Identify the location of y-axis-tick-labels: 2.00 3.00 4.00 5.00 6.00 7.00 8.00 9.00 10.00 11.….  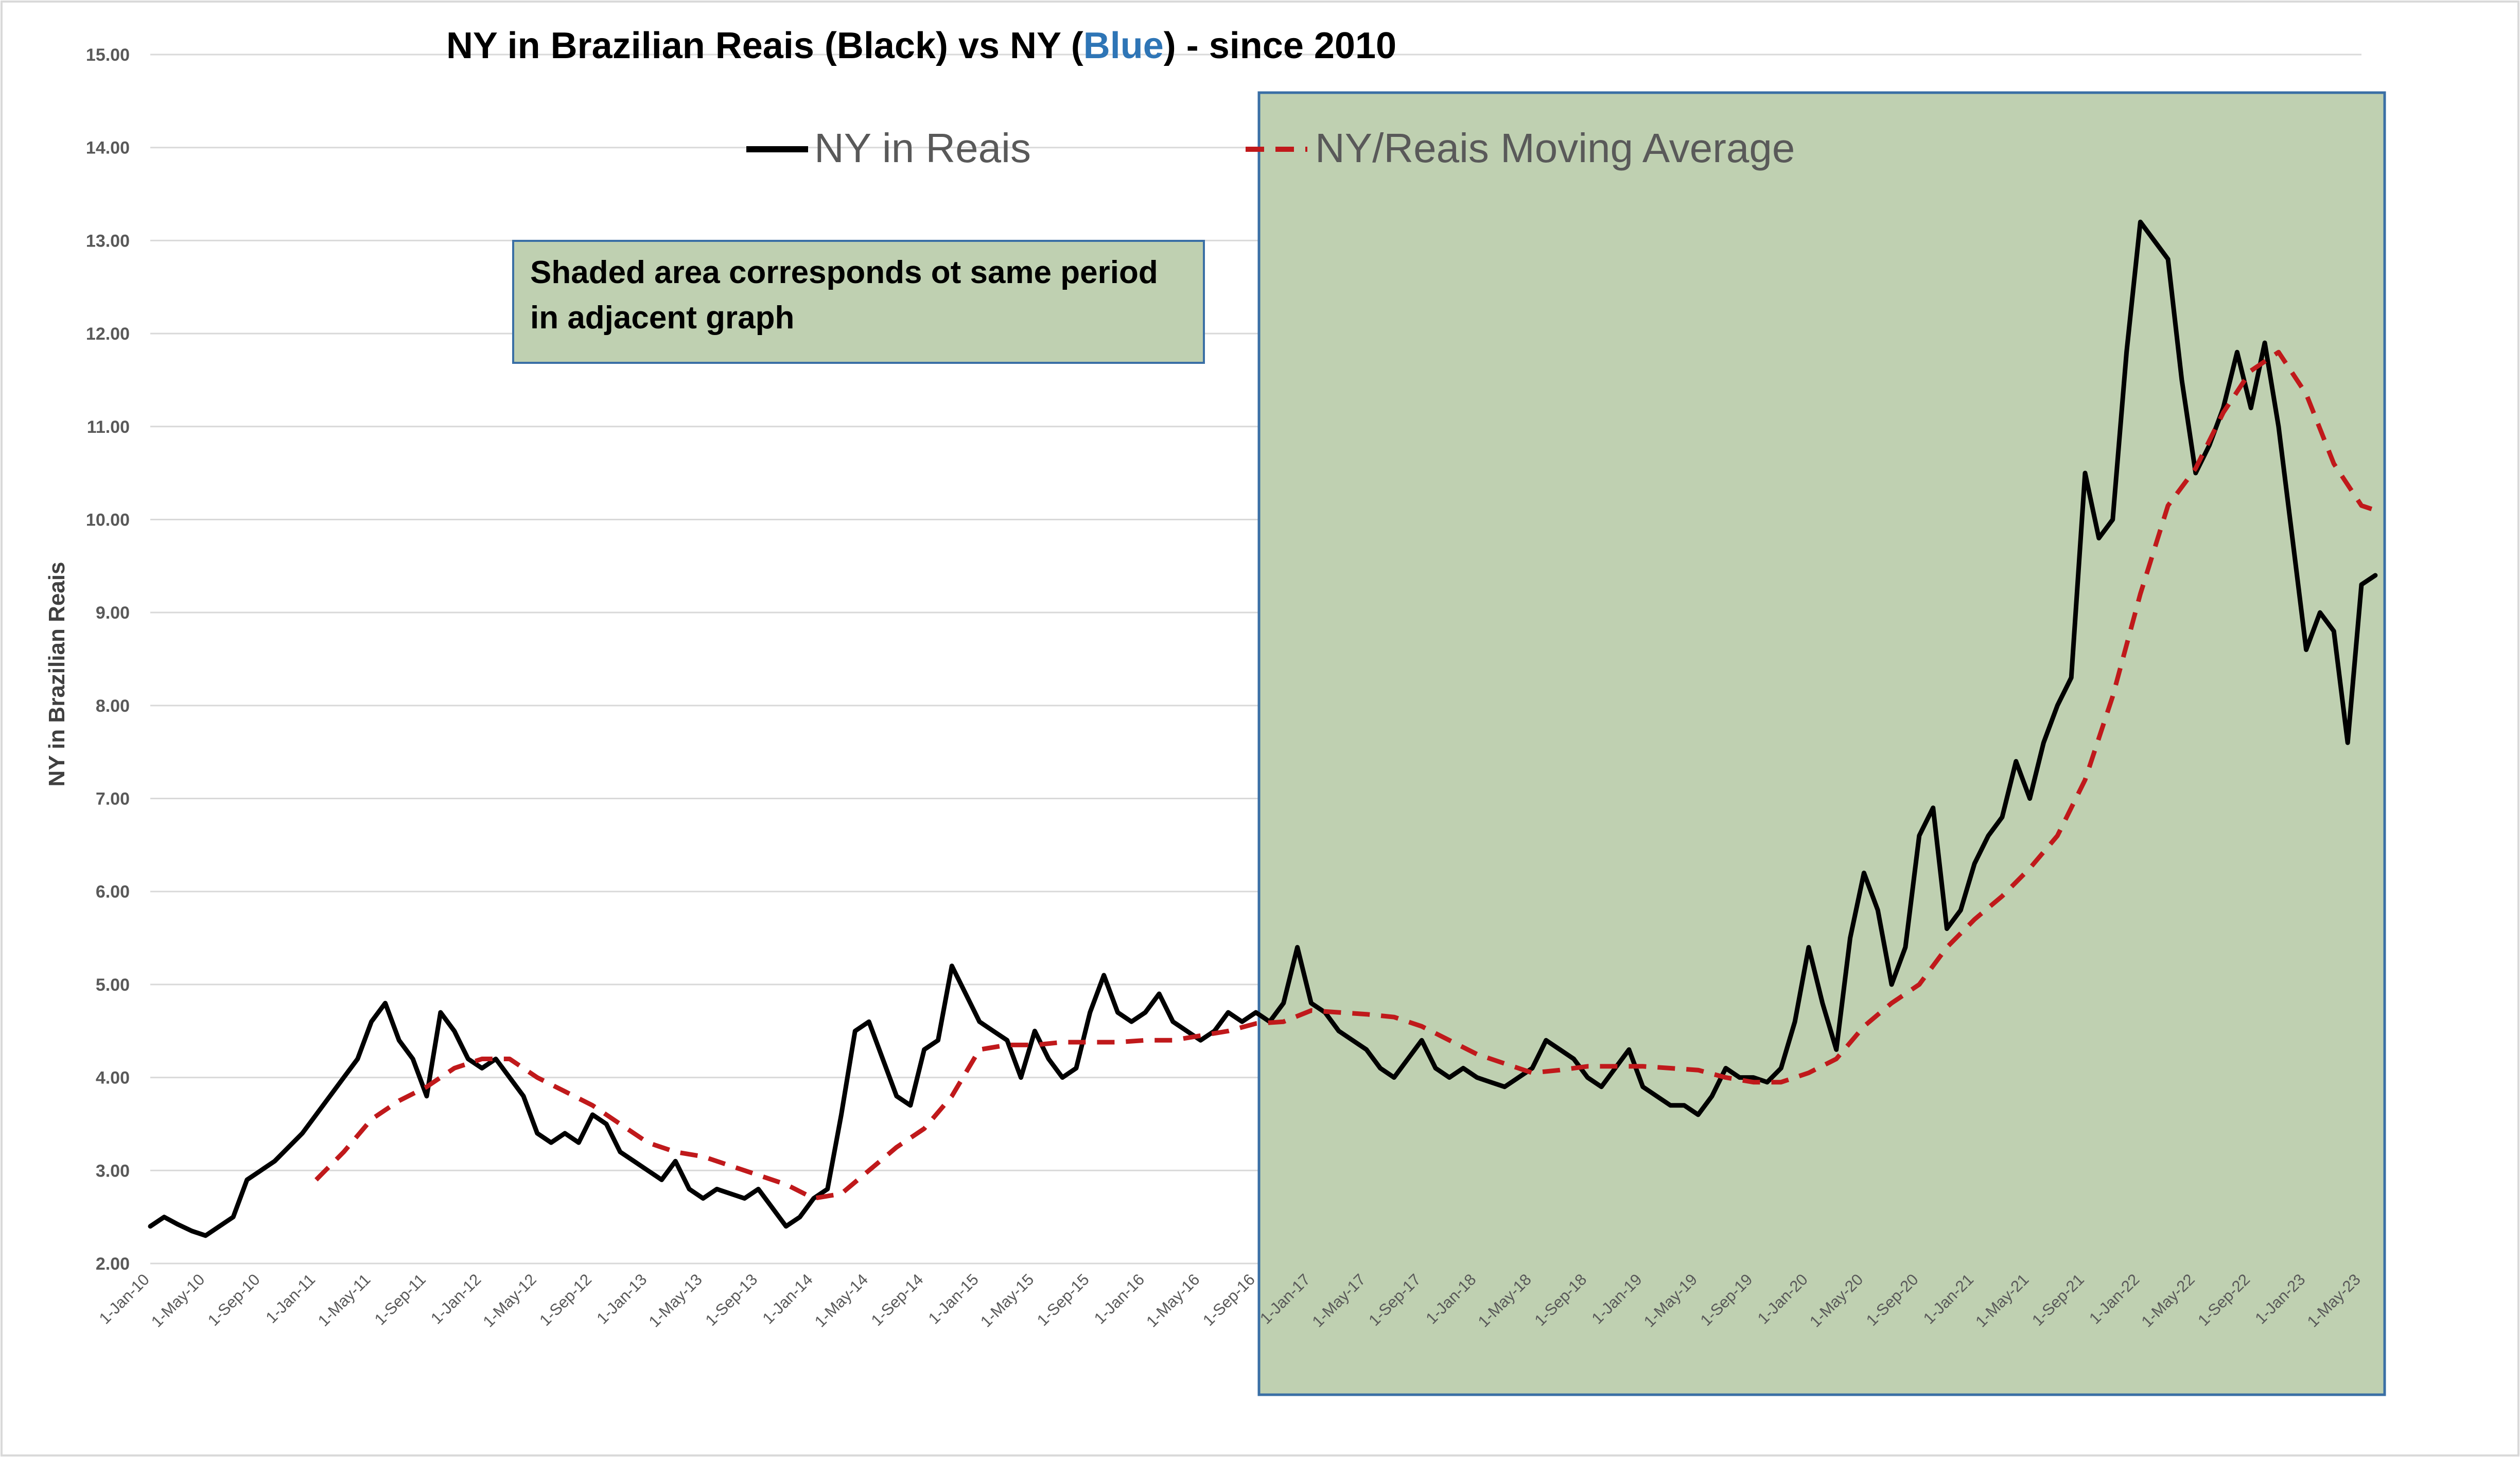
(108, 659).